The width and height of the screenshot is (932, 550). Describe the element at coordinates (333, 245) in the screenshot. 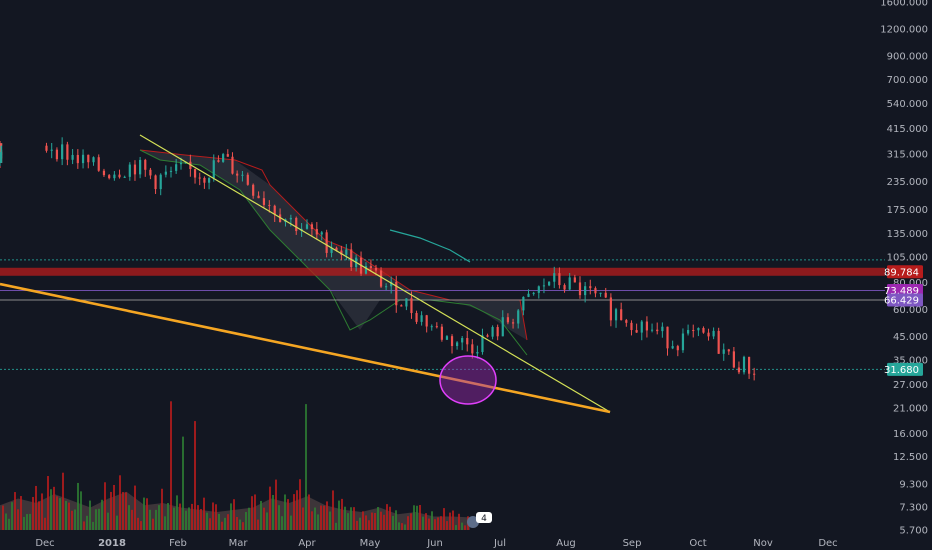

I see `ichimoku-cloud` at that location.